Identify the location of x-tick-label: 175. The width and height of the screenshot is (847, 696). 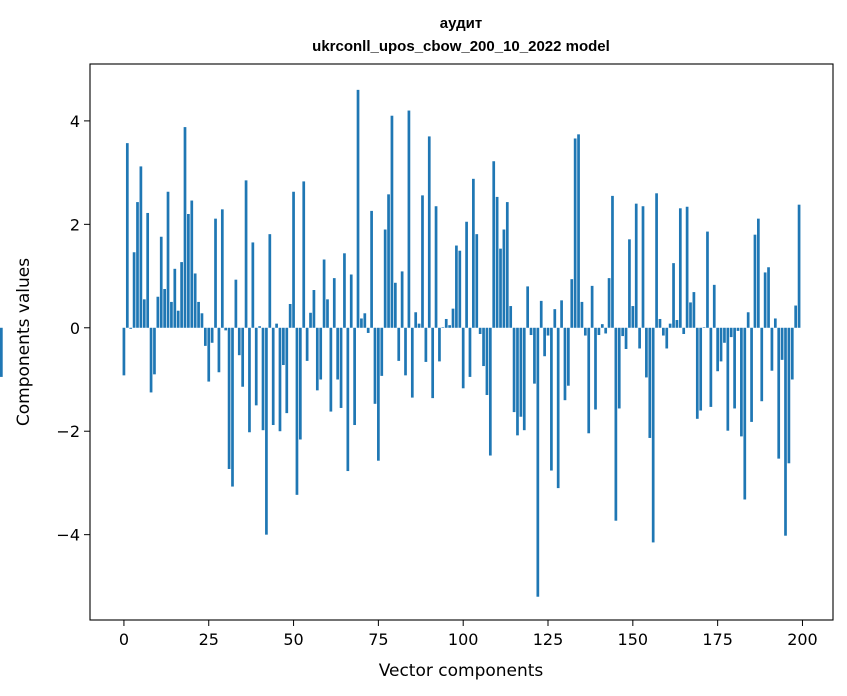
(717, 639).